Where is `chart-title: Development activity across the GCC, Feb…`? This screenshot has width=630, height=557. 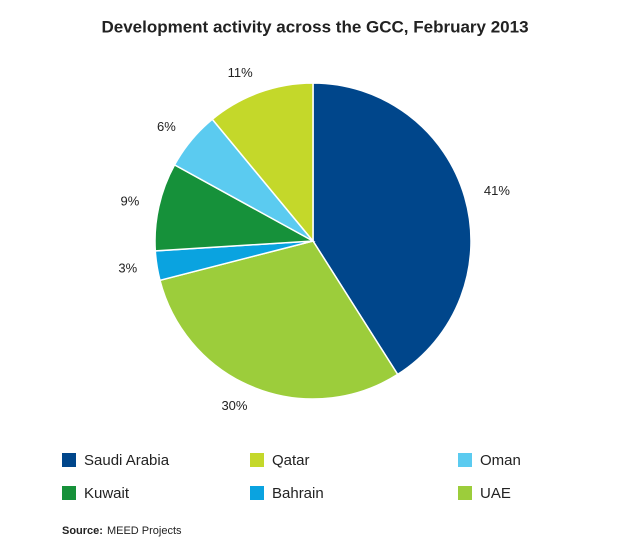 chart-title: Development activity across the GCC, Feb… is located at coordinates (314, 26).